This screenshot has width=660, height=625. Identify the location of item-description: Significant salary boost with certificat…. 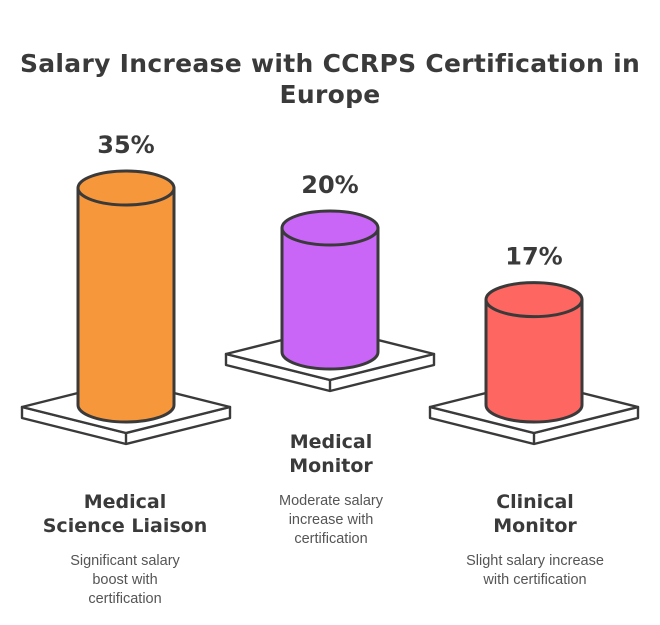
(125, 580).